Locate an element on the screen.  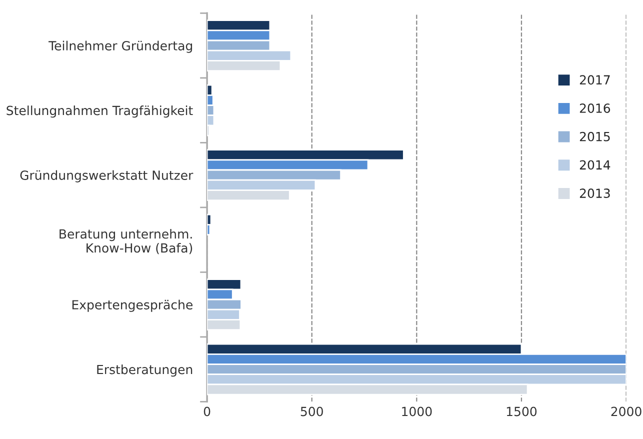
y-tick-label: Teilnehmer Gründertag is located at coordinates (120, 46).